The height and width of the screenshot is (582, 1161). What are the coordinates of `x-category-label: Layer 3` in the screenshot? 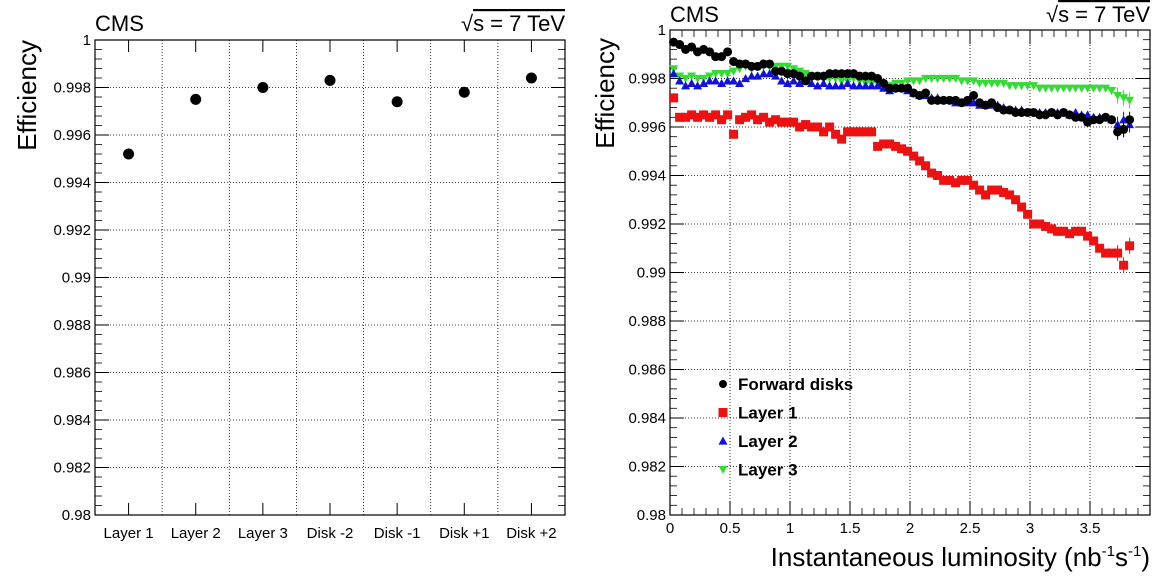 It's located at (263, 533).